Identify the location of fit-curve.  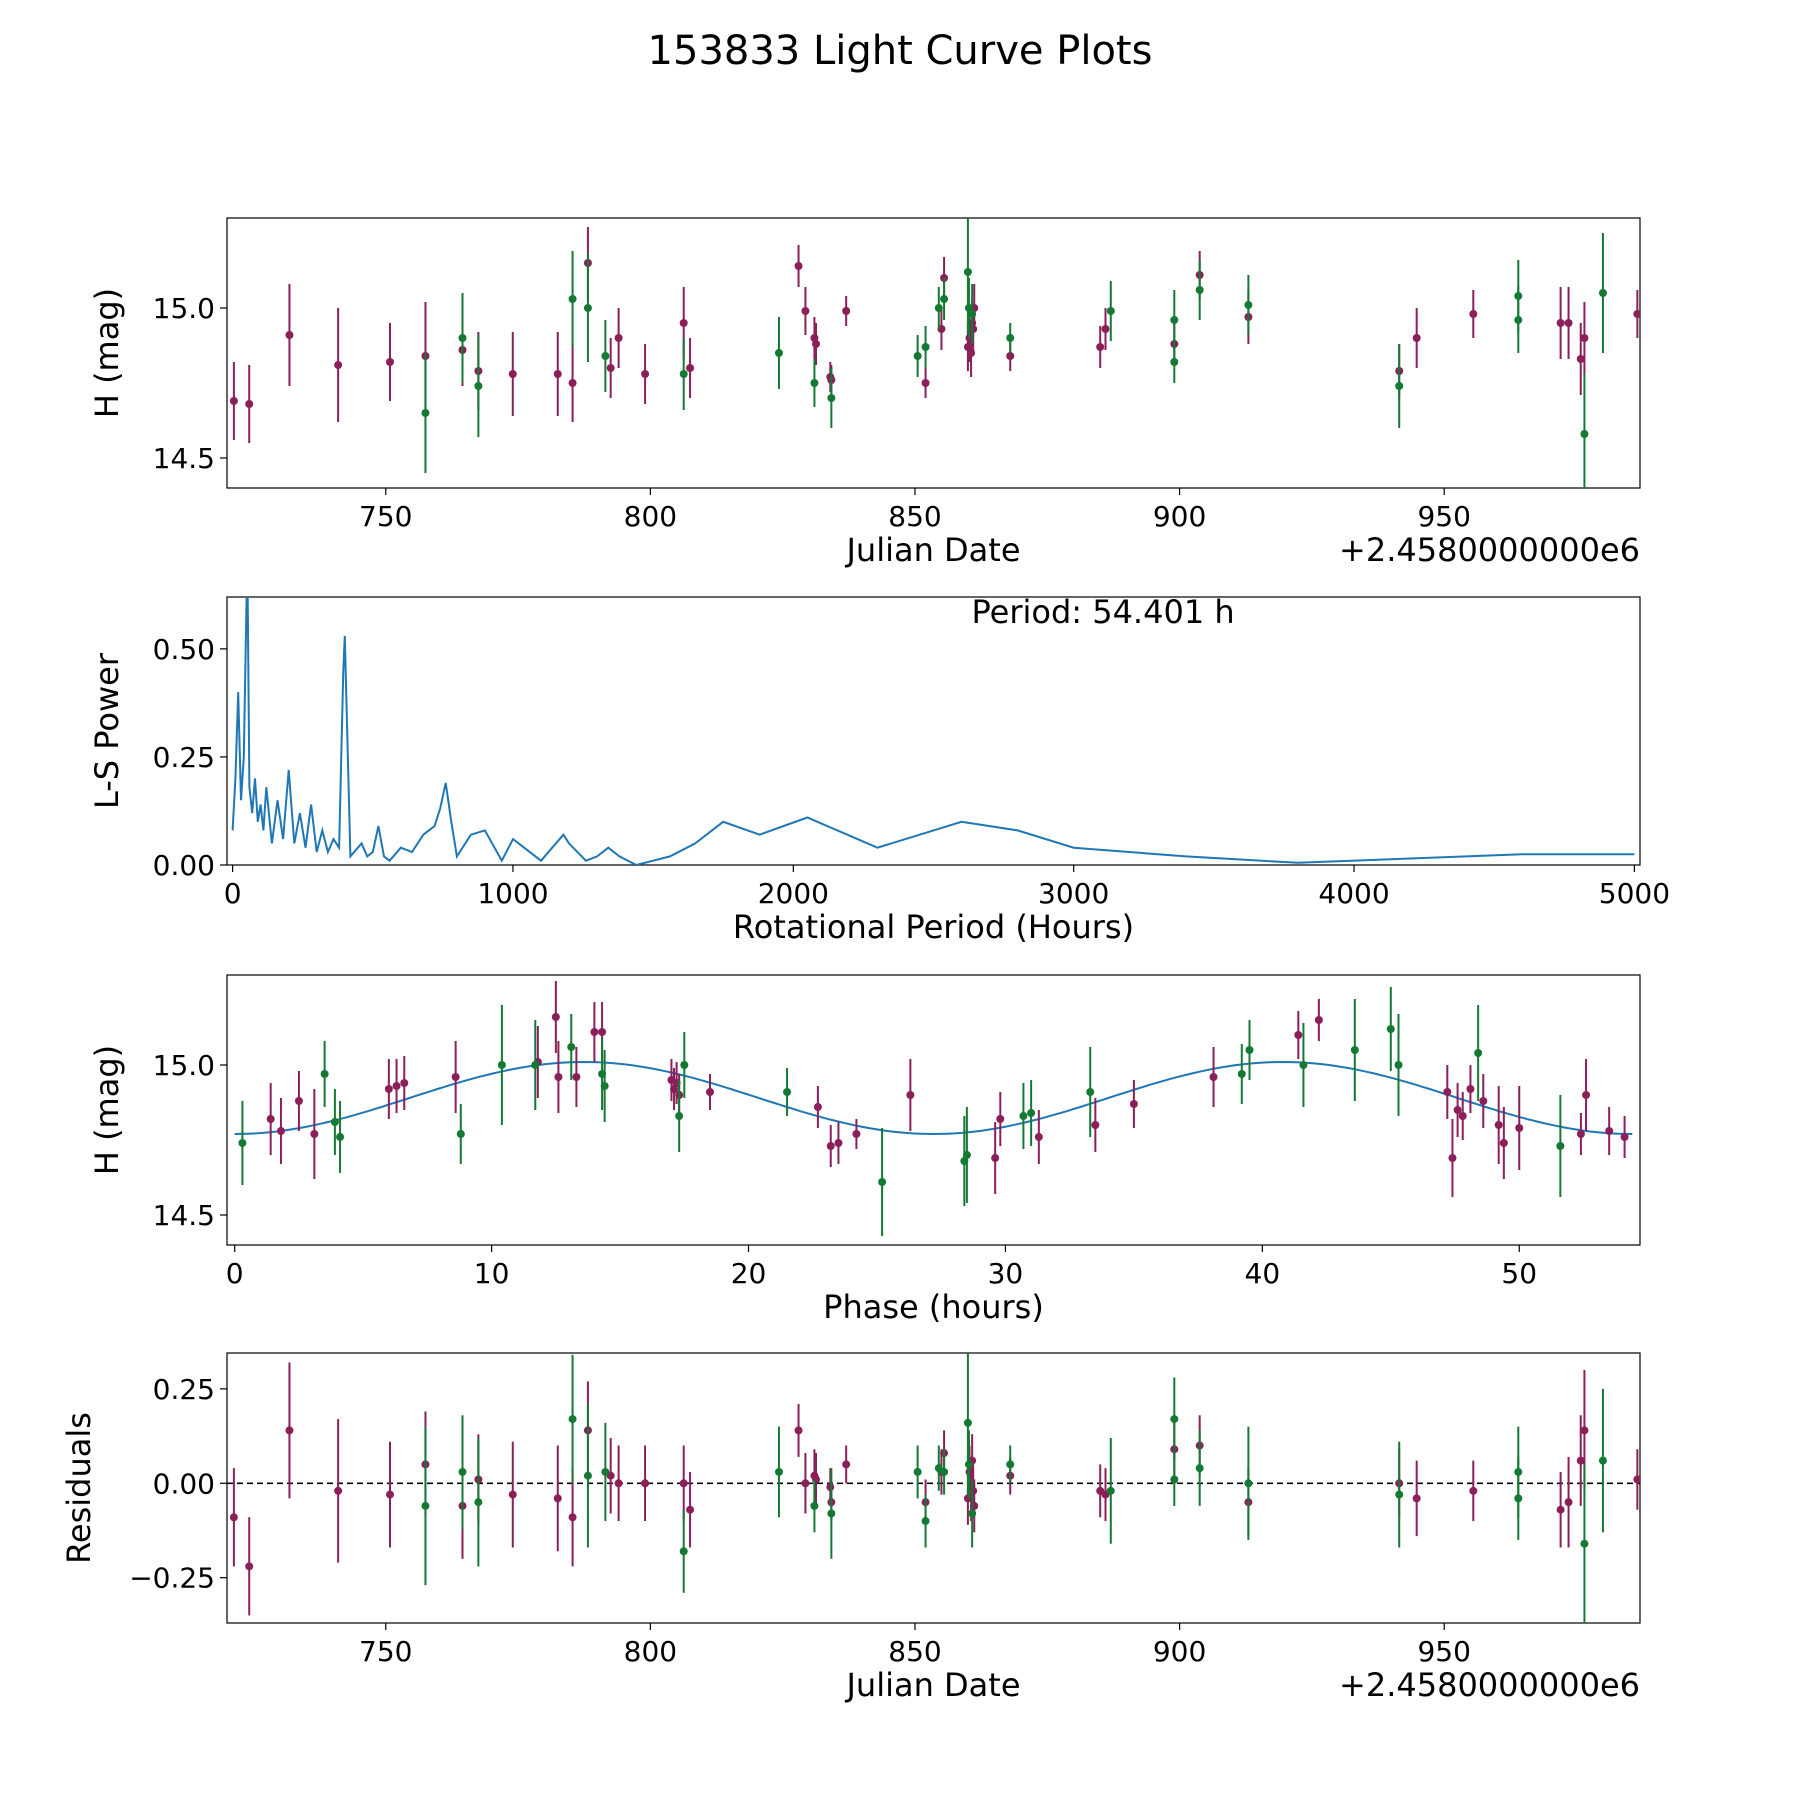
(933, 1098).